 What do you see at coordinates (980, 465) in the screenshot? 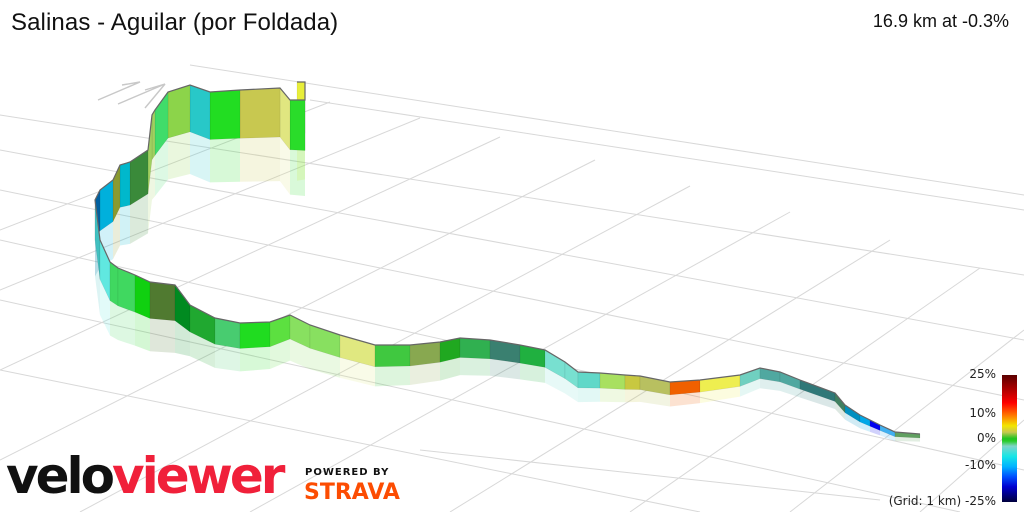
I see `scale-label: -10%` at bounding box center [980, 465].